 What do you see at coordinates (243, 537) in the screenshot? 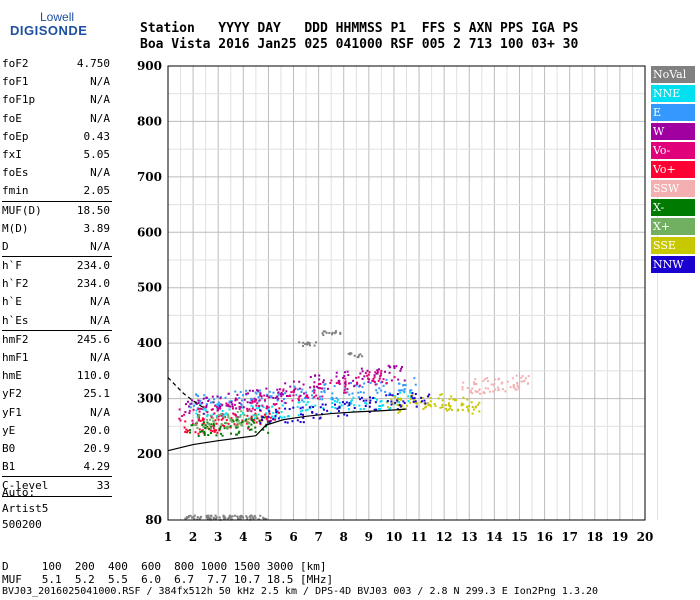
I see `x-tick-label: 4` at bounding box center [243, 537].